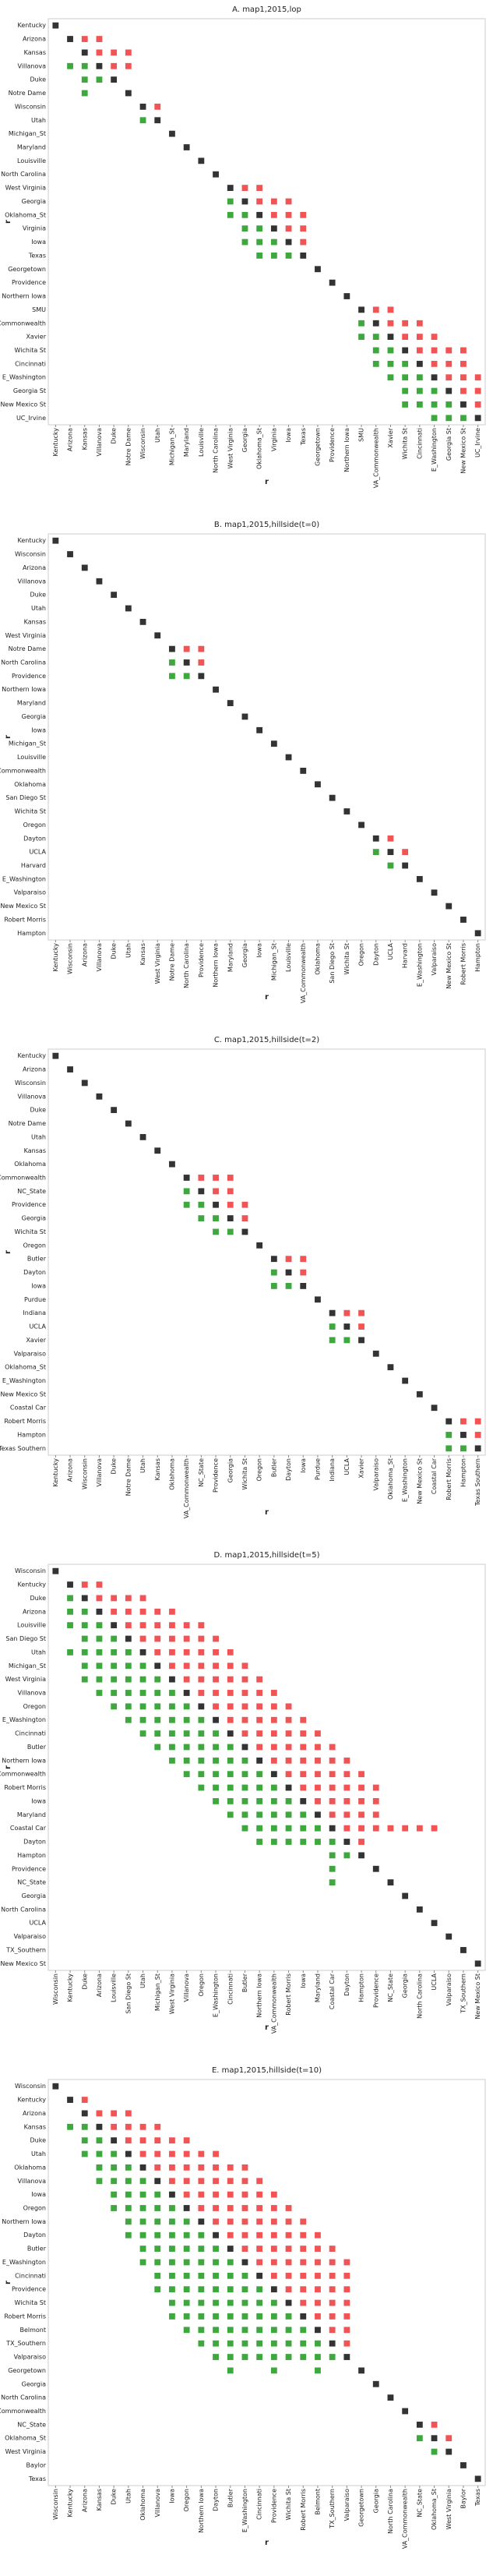  What do you see at coordinates (84, 439) in the screenshot?
I see `x-tick-label: Kansas` at bounding box center [84, 439].